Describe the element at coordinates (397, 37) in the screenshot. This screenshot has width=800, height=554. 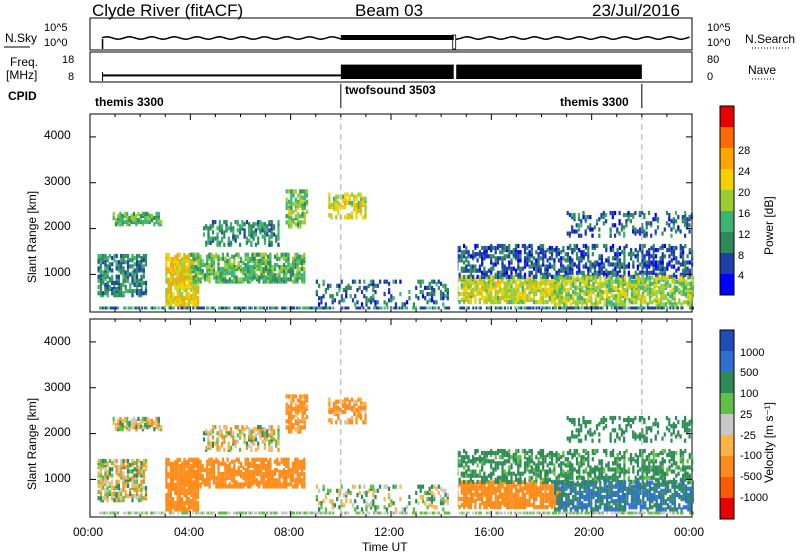
I see `nsky-dense-band` at that location.